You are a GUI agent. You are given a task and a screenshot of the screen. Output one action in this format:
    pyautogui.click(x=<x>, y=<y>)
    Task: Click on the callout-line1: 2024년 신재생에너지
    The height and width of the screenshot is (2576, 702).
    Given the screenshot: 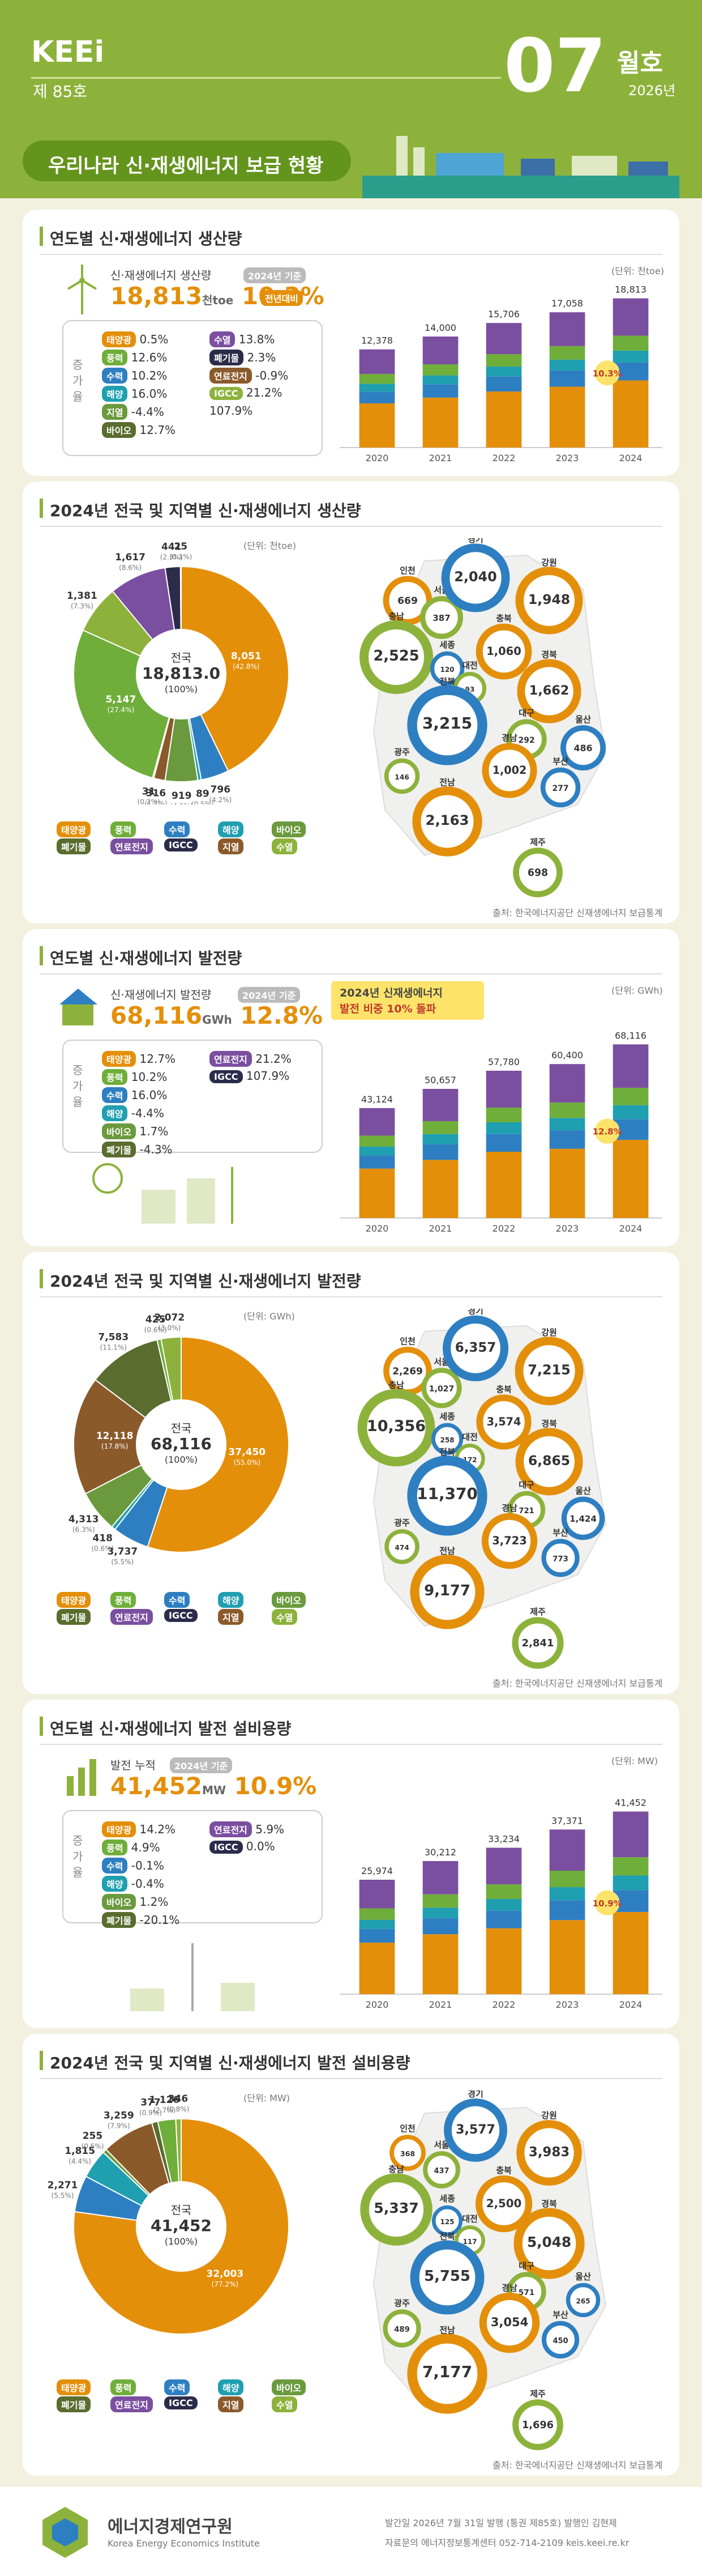 What is the action you would take?
    pyautogui.click(x=391, y=993)
    